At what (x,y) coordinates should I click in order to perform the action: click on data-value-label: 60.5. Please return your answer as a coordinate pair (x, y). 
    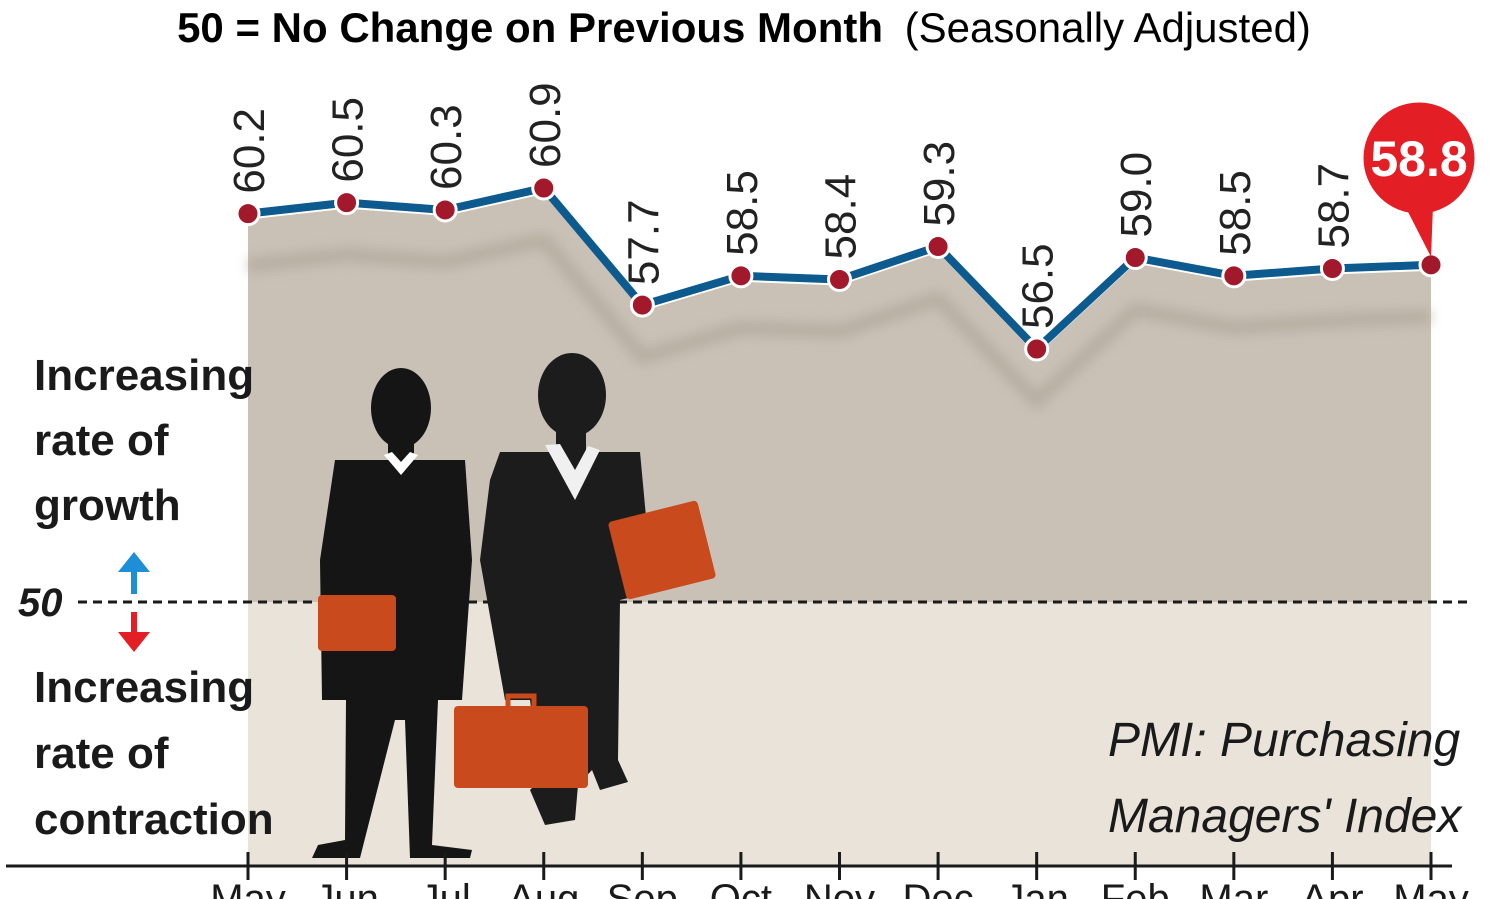
    Looking at the image, I should click on (348, 140).